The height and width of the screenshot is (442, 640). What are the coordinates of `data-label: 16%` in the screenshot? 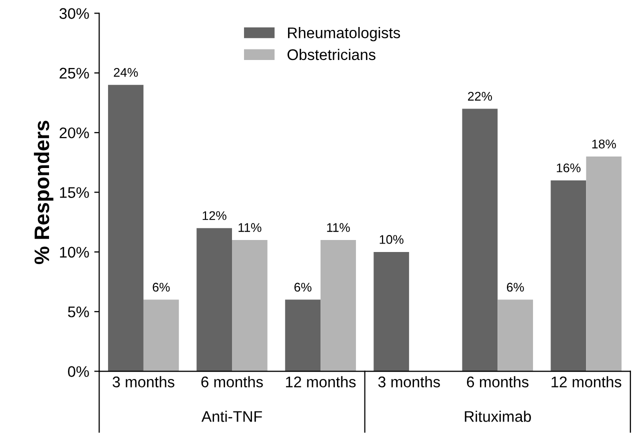 It's located at (568, 167).